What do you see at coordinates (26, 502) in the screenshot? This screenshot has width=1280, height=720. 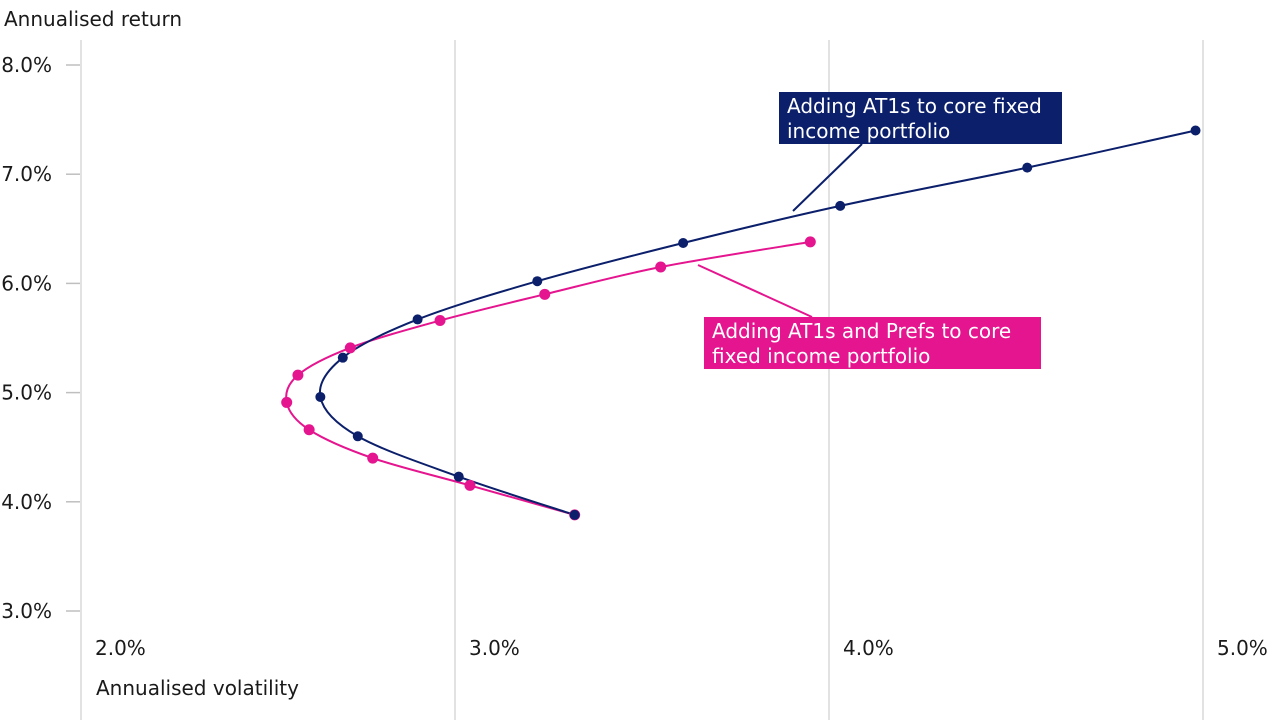 I see `y-tick-label: 4.0%` at bounding box center [26, 502].